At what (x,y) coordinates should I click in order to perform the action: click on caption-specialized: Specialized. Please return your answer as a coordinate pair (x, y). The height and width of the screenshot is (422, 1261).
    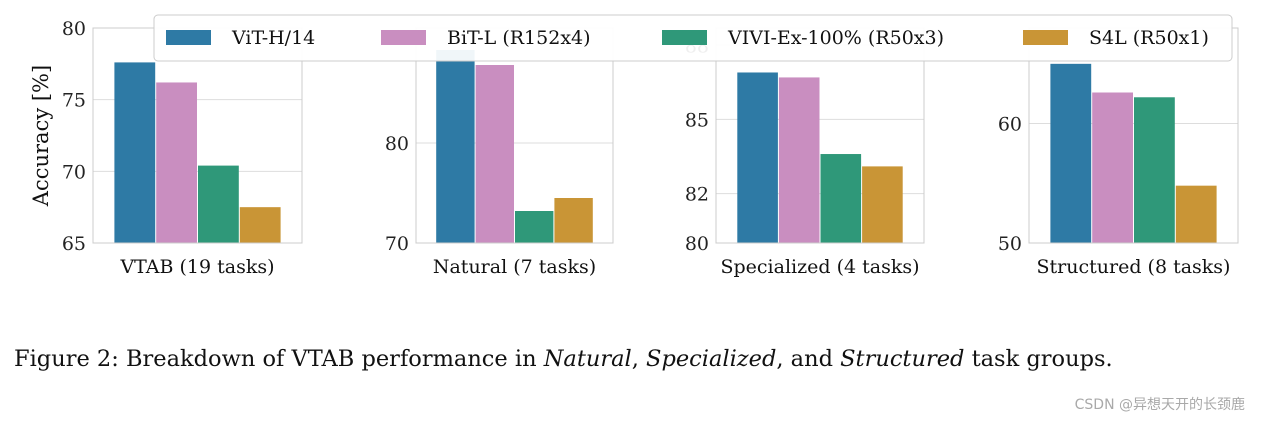
    Looking at the image, I should click on (711, 359).